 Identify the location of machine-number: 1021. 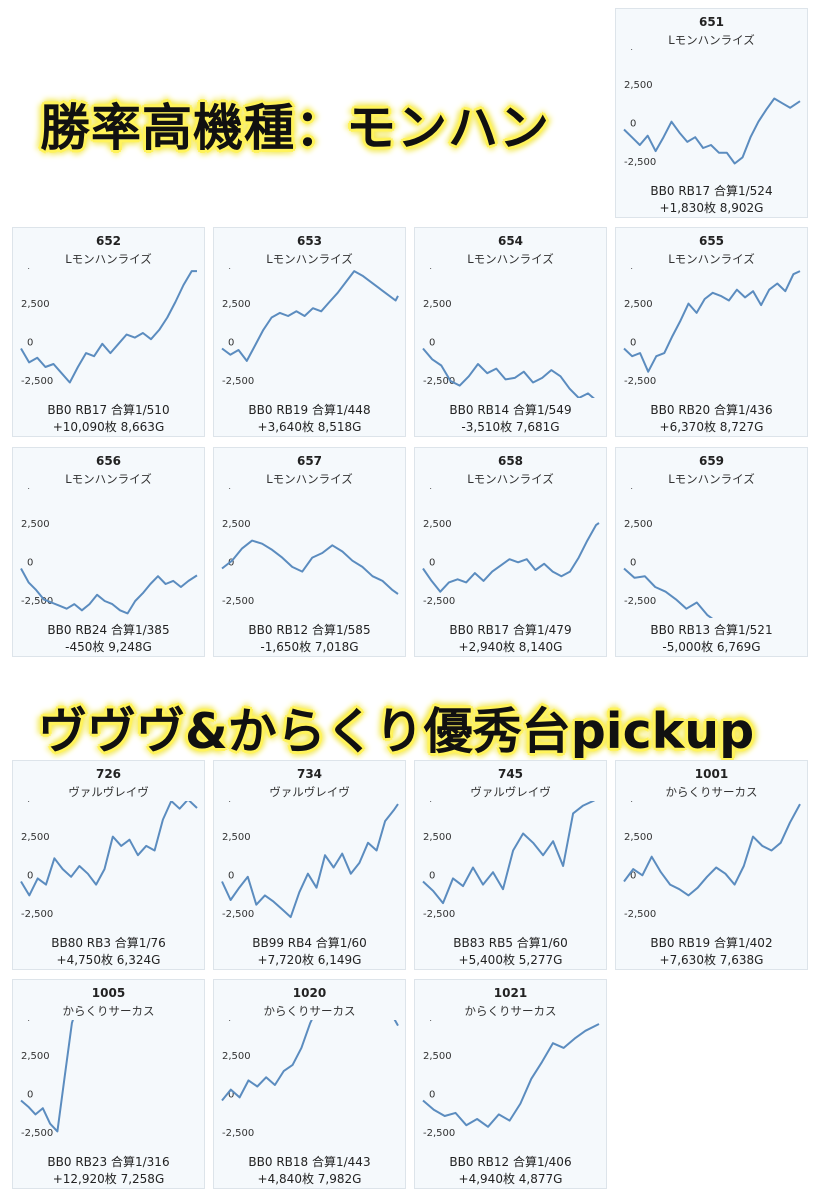
(510, 993).